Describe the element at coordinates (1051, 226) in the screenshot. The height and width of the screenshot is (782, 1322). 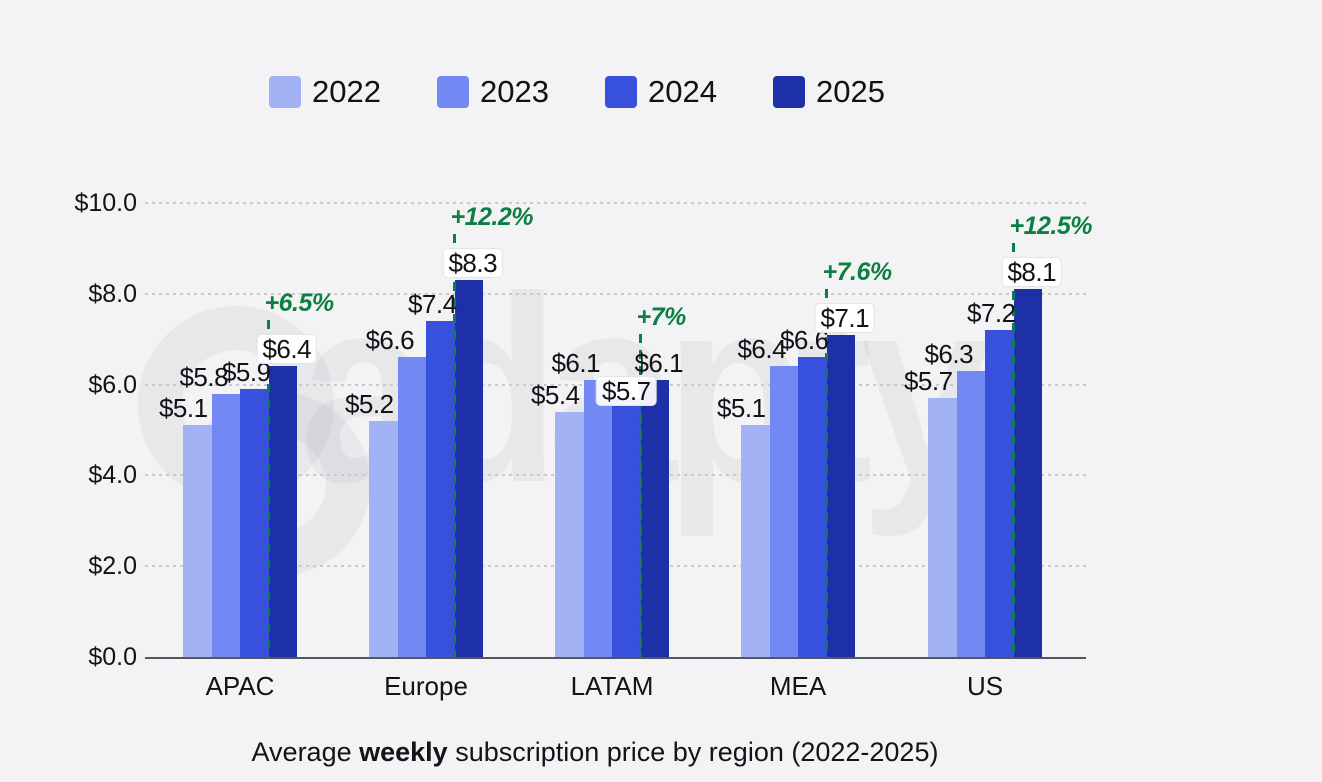
I see `growth-label-us: +12.5%` at that location.